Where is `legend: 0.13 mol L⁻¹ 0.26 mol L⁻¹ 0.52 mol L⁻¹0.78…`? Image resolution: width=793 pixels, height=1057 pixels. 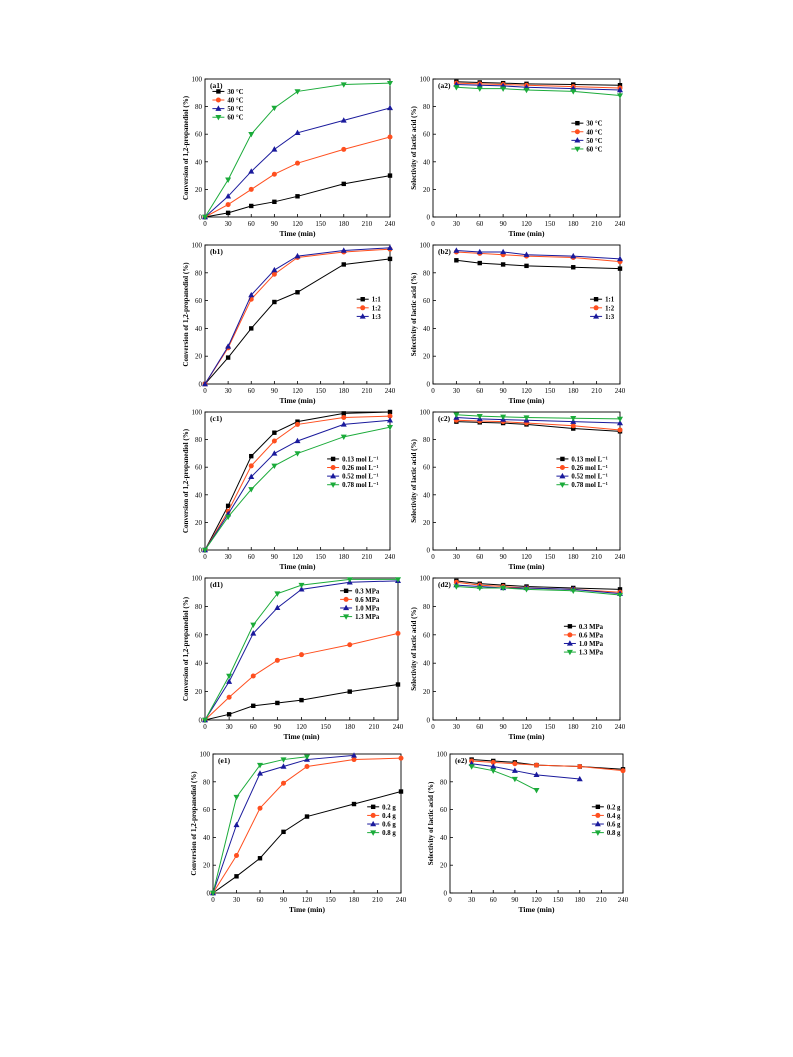
legend: 0.13 mol L⁻¹ 0.26 mol L⁻¹ 0.52 mol L⁻¹0.78… is located at coordinates (353, 472).